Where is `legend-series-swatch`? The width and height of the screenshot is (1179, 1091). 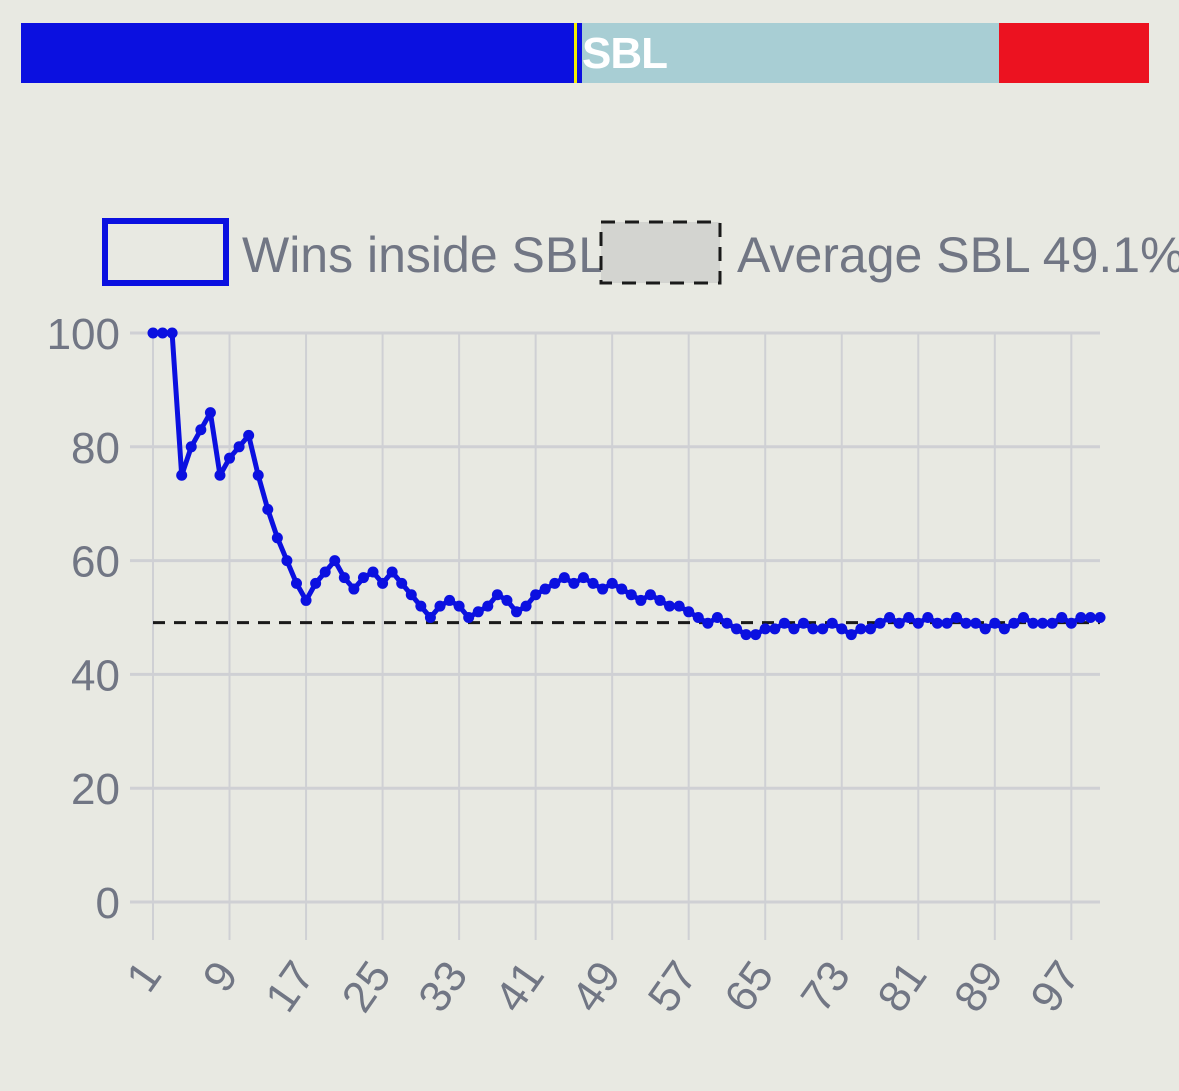 legend-series-swatch is located at coordinates (165, 252).